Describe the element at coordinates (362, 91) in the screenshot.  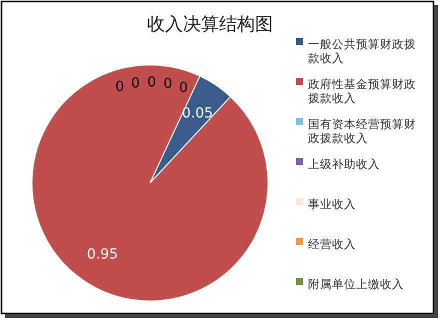
I see `legend-label: 政府性基金预算财政拨款收入` at that location.